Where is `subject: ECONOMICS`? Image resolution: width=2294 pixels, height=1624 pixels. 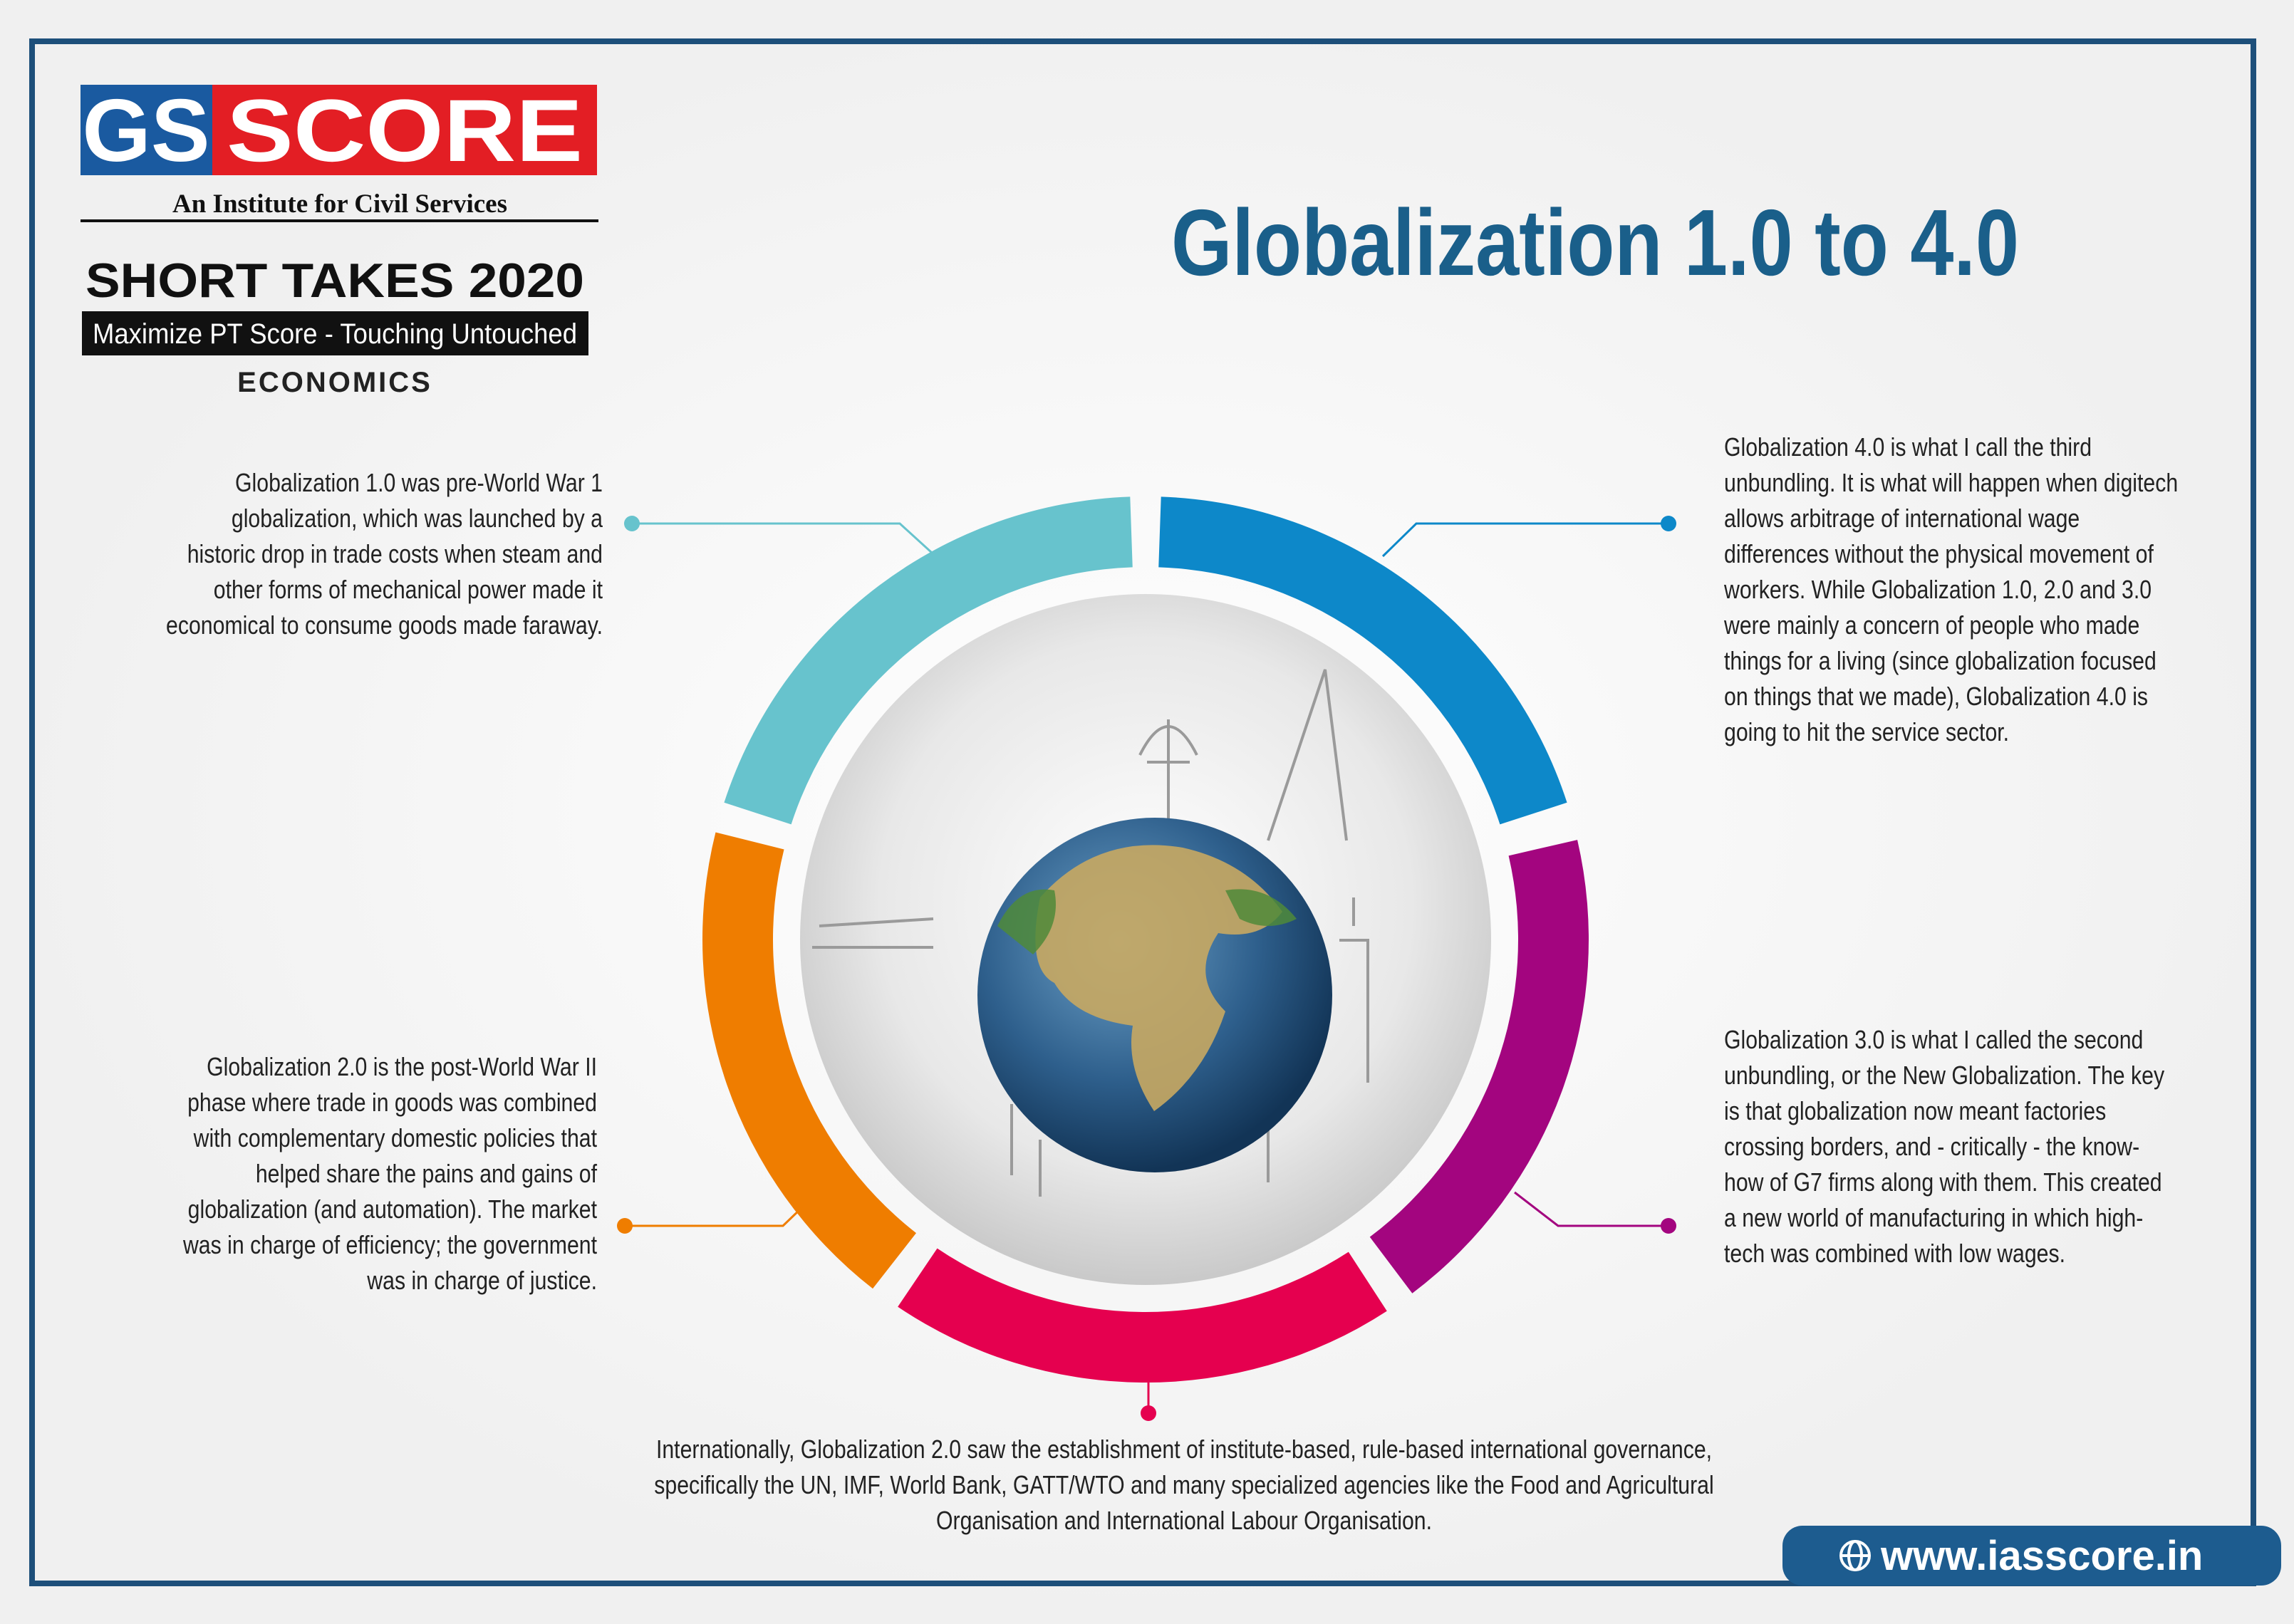 subject: ECONOMICS is located at coordinates (334, 382).